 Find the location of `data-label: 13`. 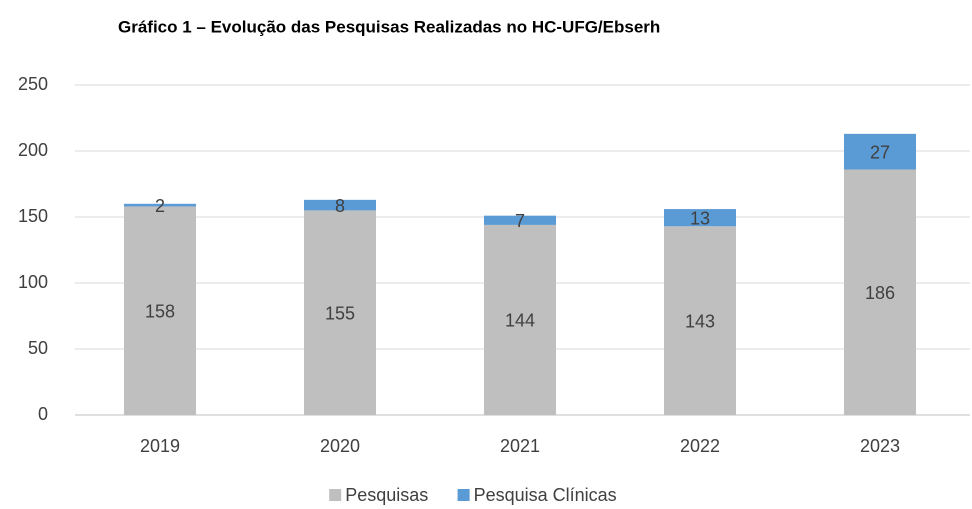

data-label: 13 is located at coordinates (700, 218).